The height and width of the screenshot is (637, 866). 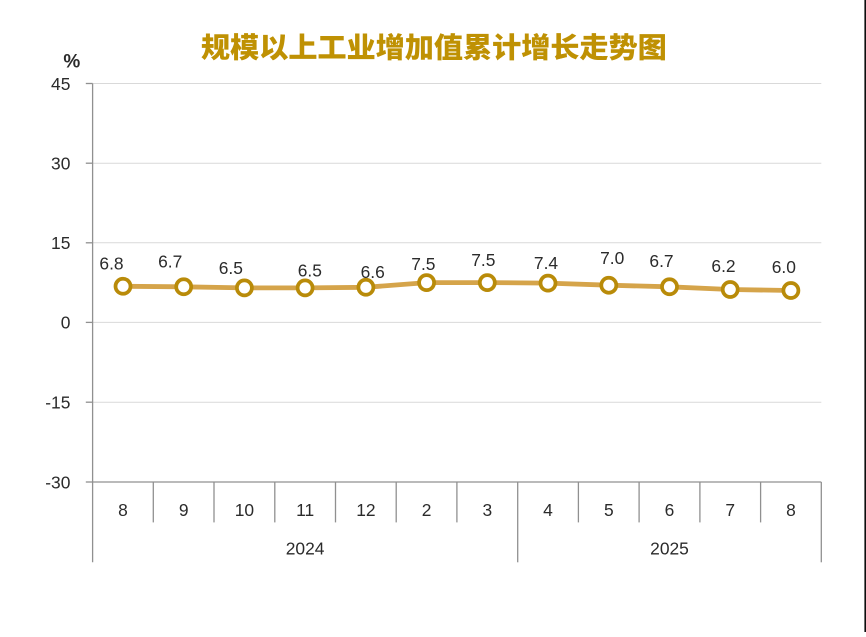 I want to click on svg-text: 11, so click(x=305, y=510).